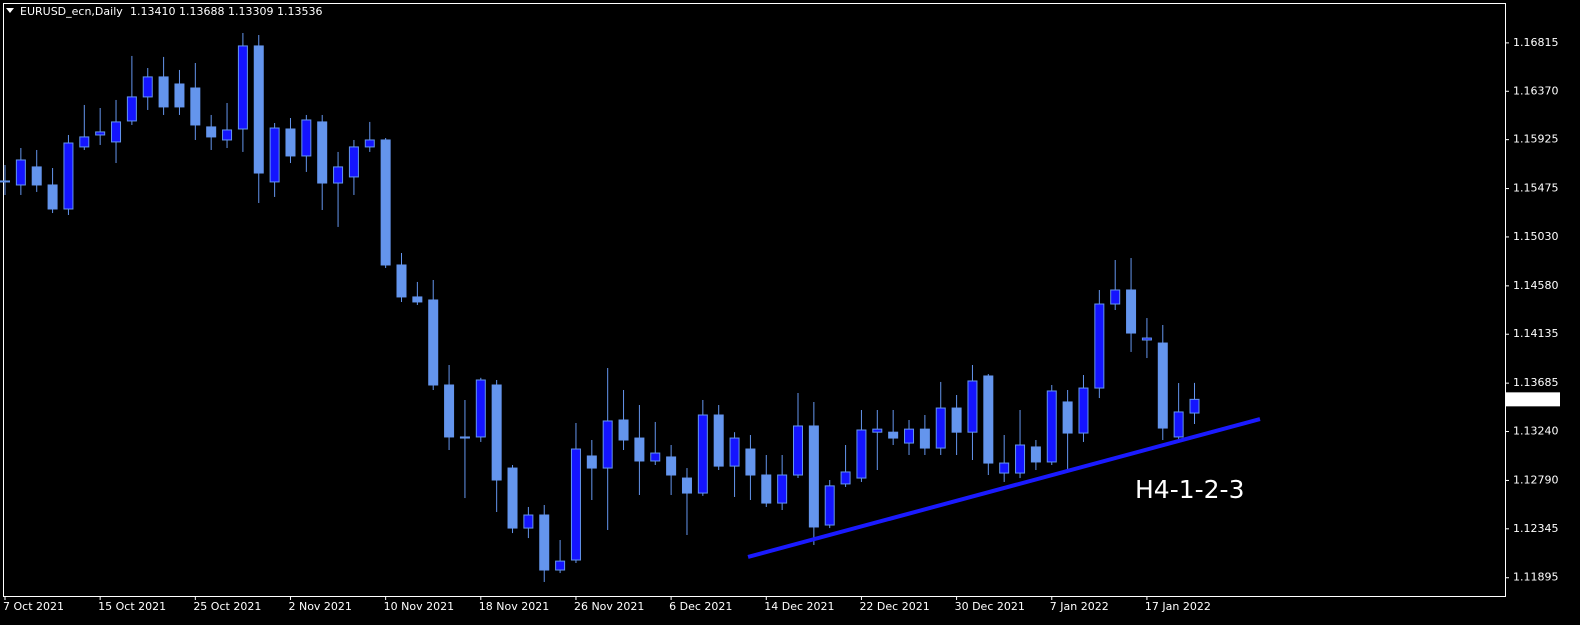 This screenshot has height=625, width=1580. What do you see at coordinates (1536, 90) in the screenshot?
I see `y-tick-label: 1.16370` at bounding box center [1536, 90].